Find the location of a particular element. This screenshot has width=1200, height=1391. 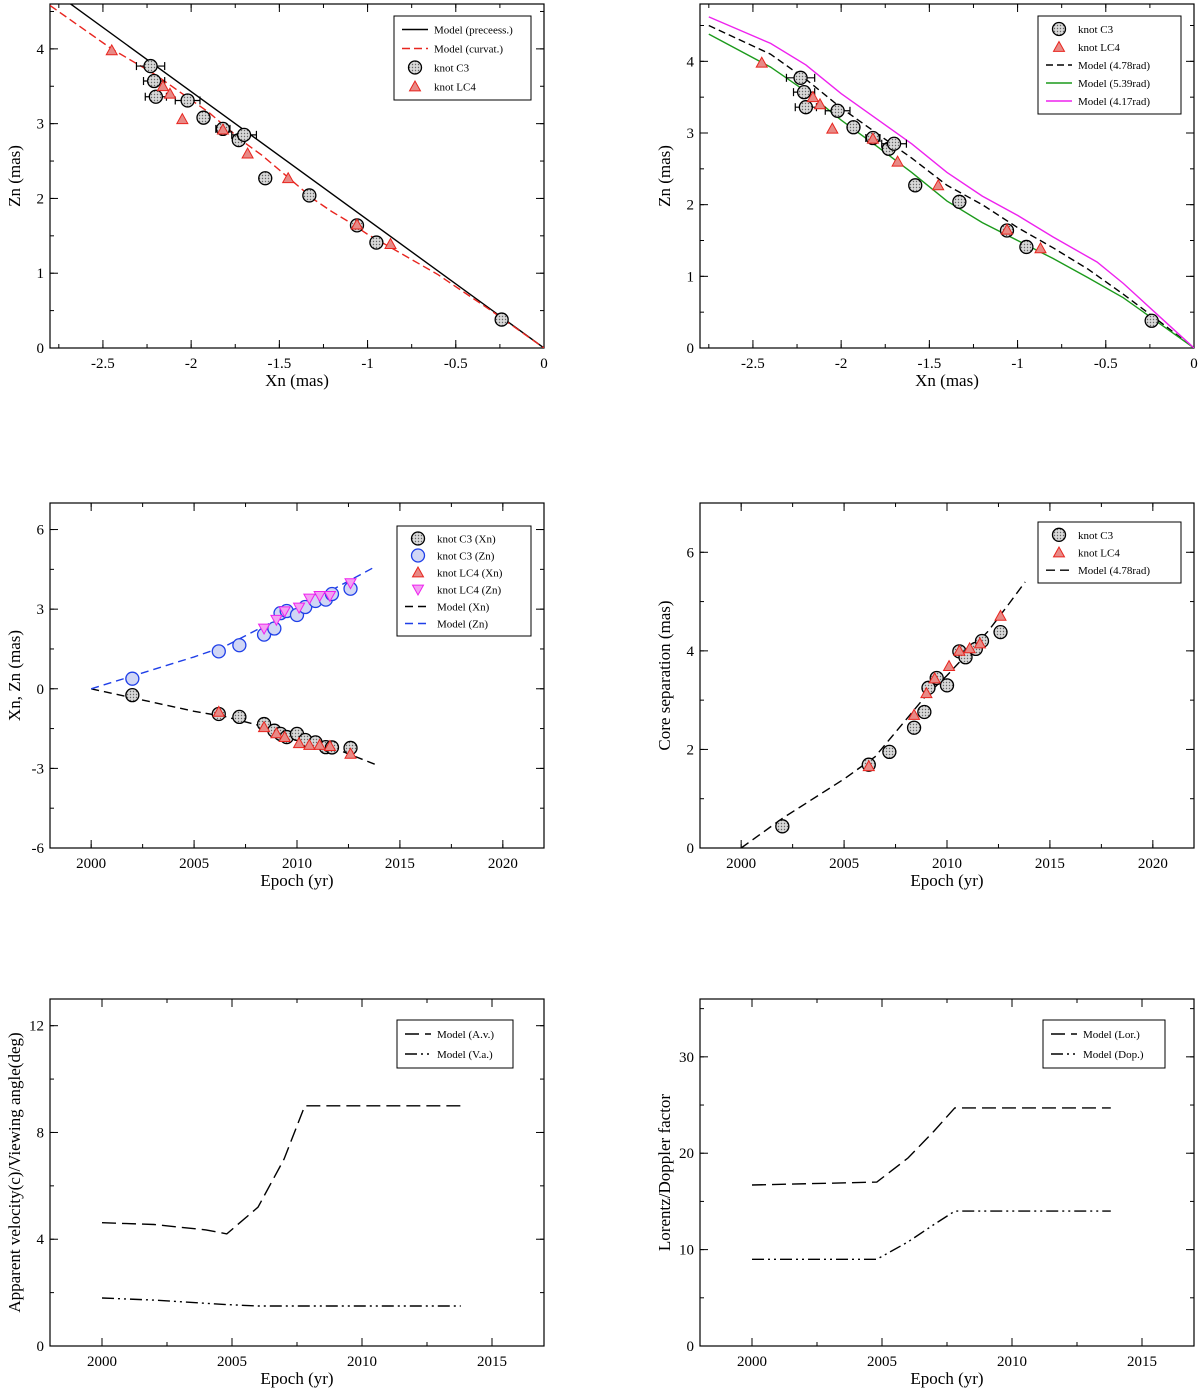

legend: Model (A.v.) Model (V.a.) is located at coordinates (455, 1044).